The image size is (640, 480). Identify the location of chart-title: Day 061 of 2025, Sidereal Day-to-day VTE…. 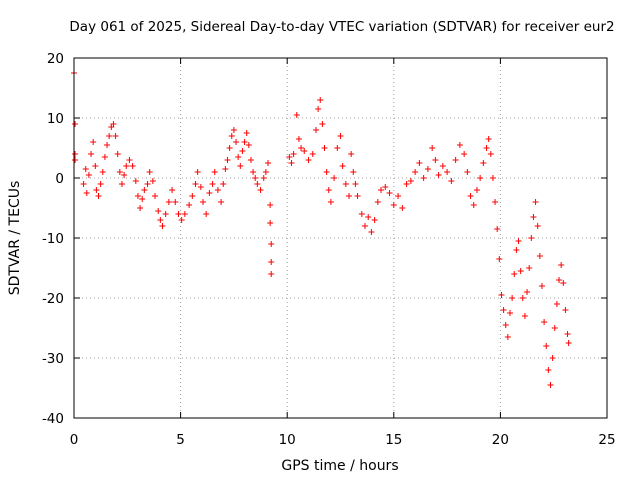
(341, 27).